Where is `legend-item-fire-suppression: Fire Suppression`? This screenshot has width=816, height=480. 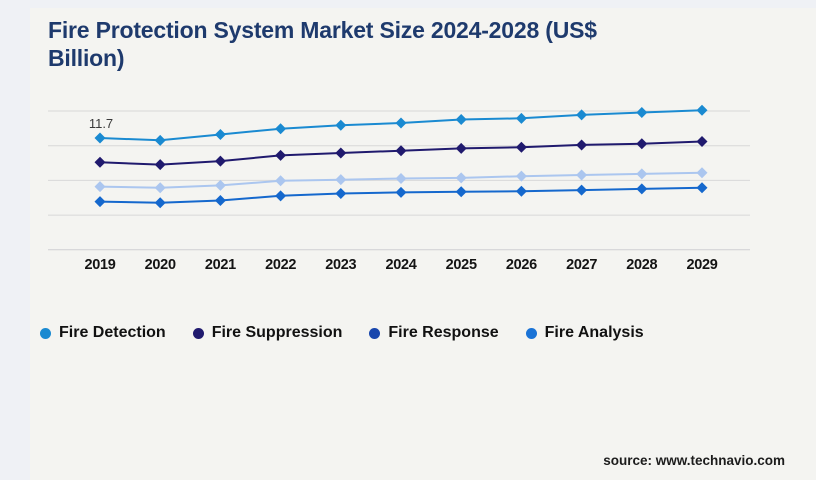
legend-item-fire-suppression: Fire Suppression is located at coordinates (267, 333).